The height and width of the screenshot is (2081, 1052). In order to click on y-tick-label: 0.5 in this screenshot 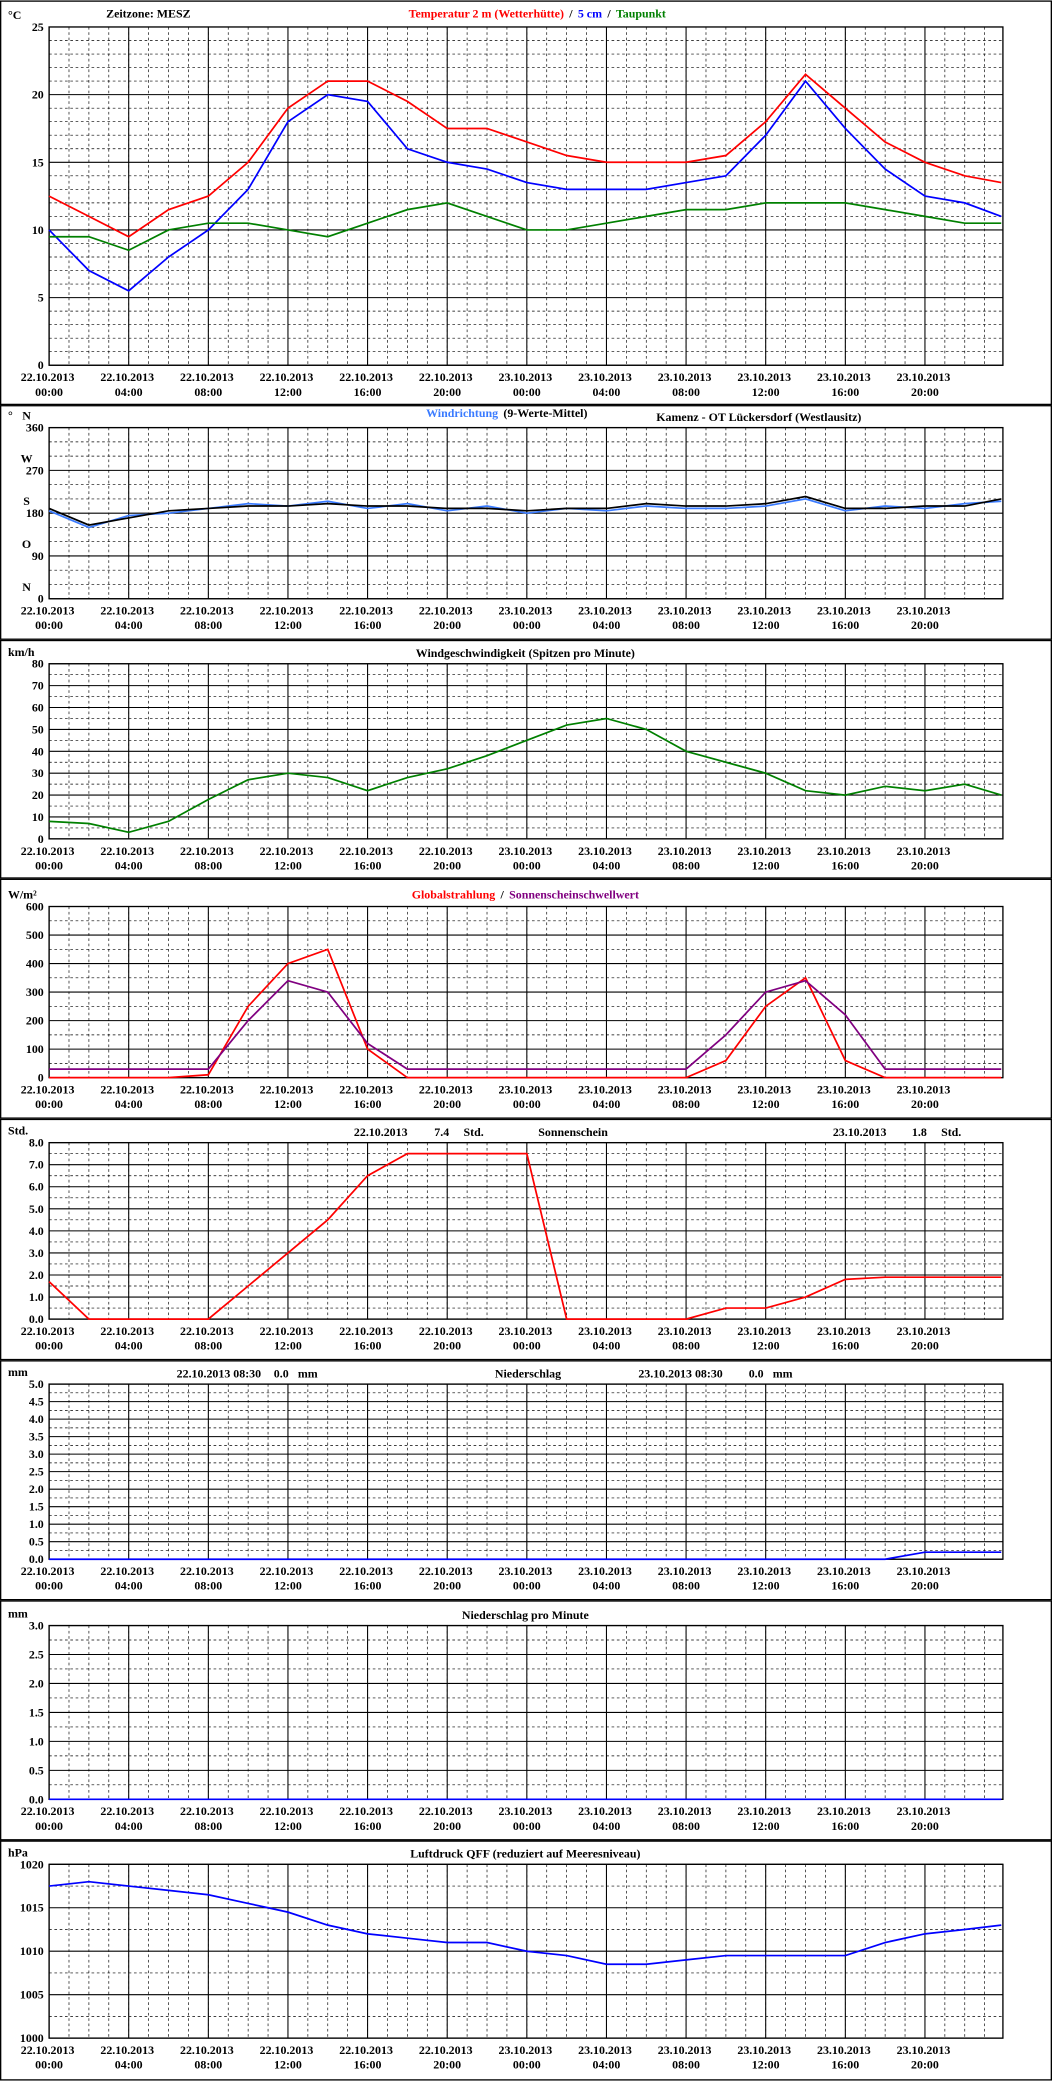, I will do `click(36, 1542)`.